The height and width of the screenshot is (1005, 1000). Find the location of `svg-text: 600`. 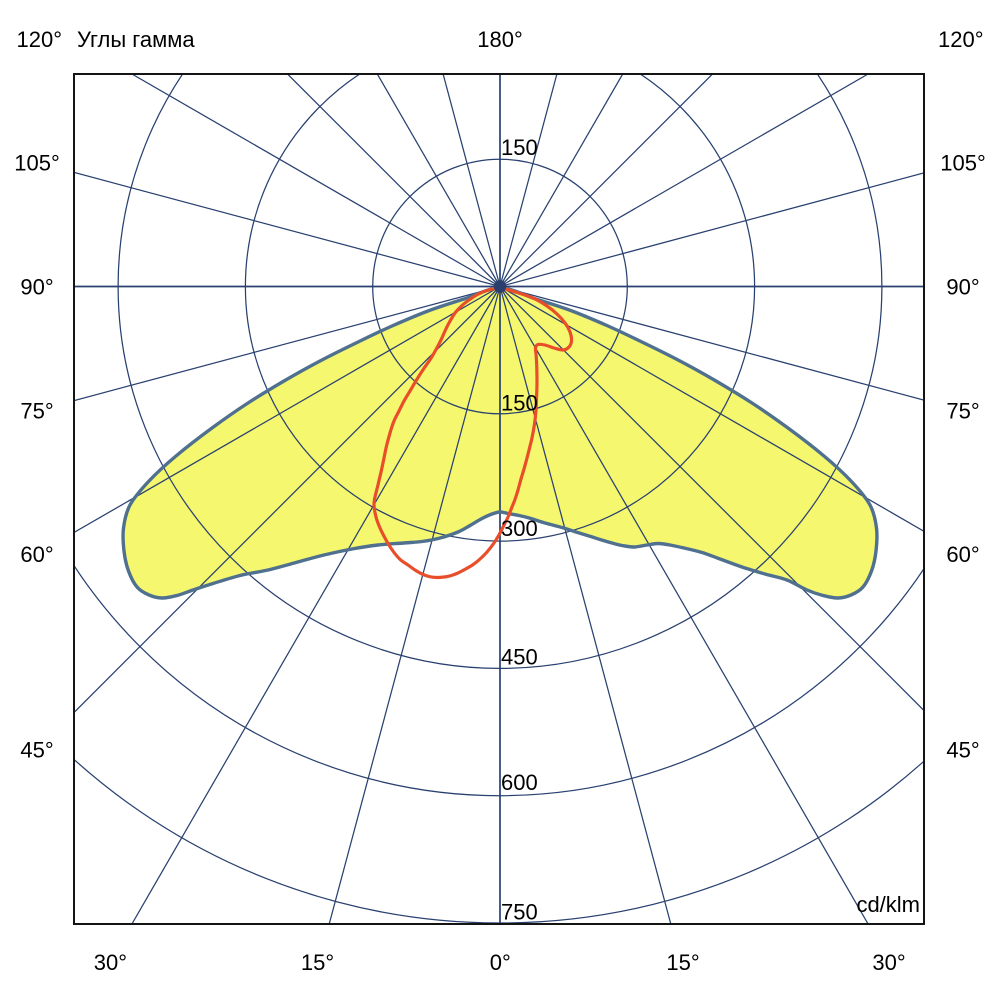

svg-text: 600 is located at coordinates (519, 782).